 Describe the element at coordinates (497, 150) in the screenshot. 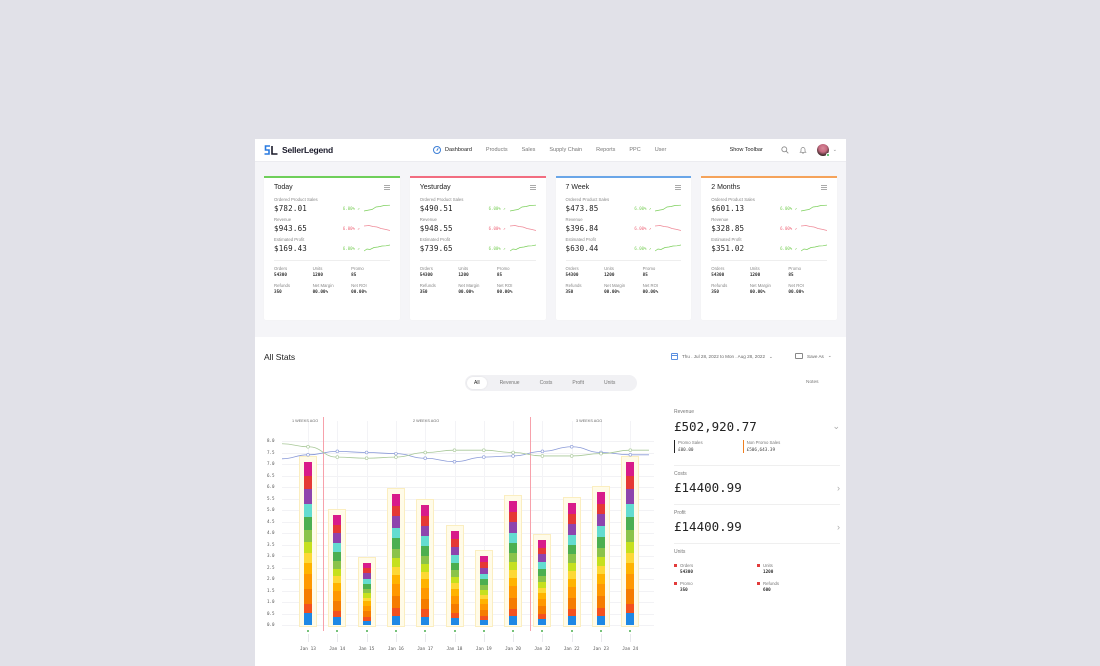

I see `nav-products: Products` at that location.